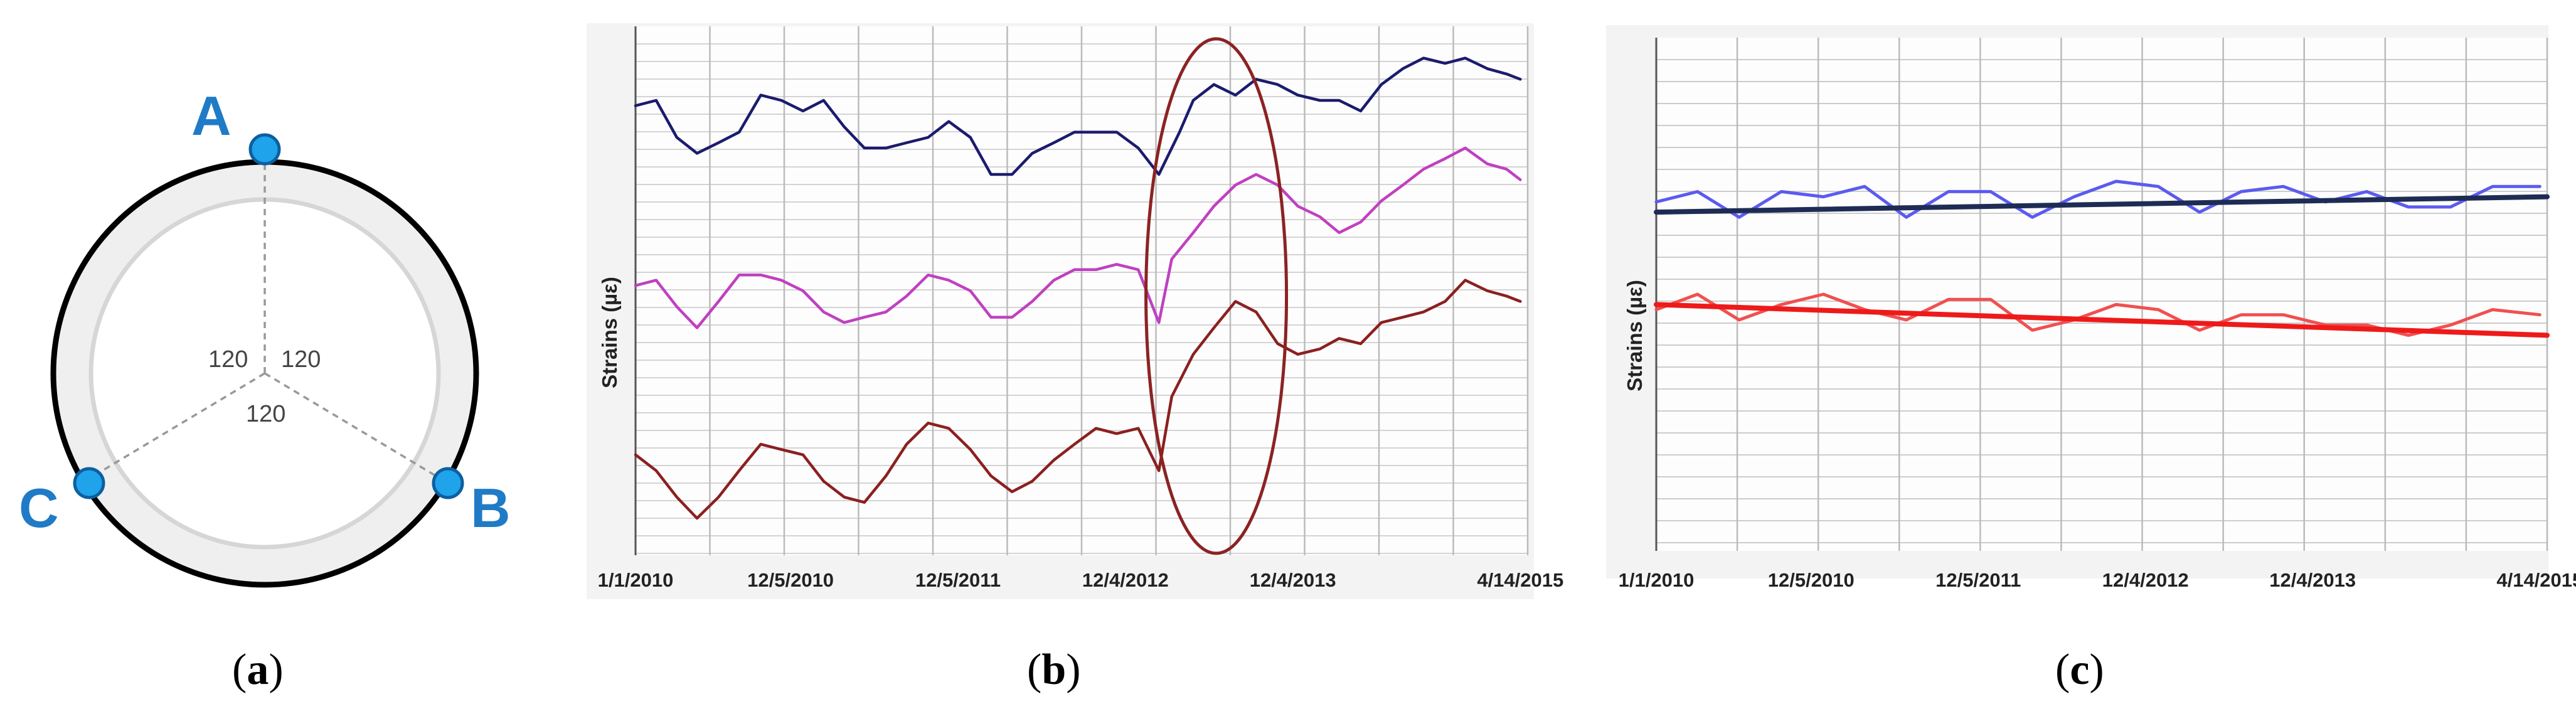  I want to click on panel-label-b-close: ), so click(1073, 670).